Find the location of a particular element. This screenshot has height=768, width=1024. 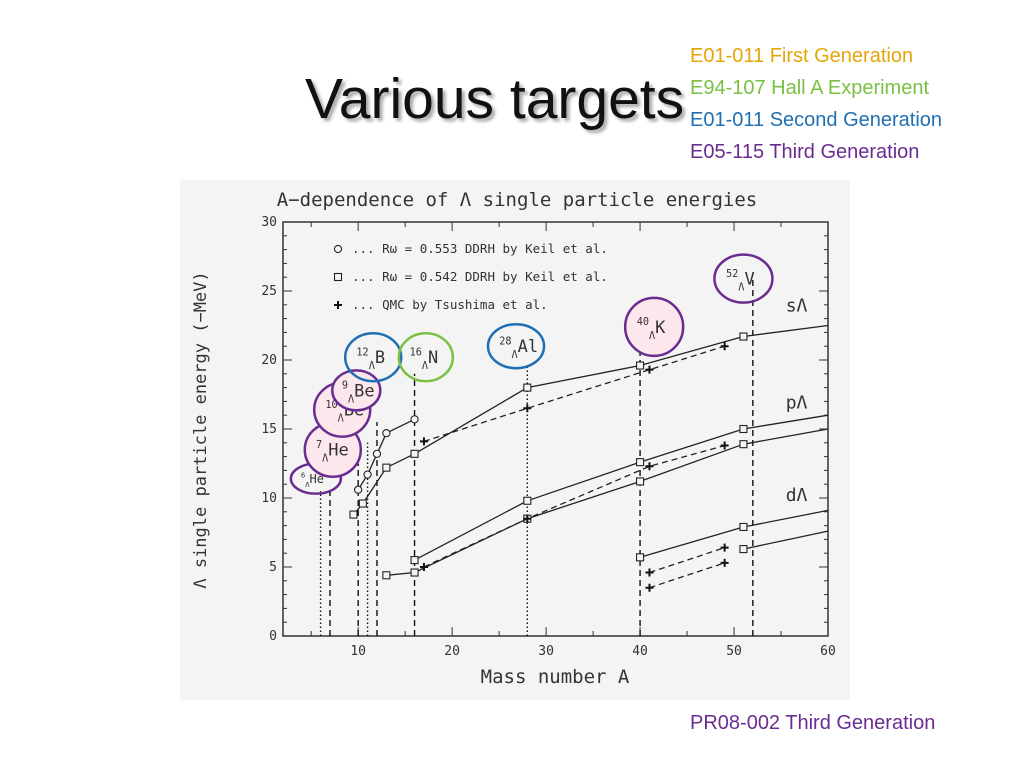

nucleus-label: 6ΛHe is located at coordinates (312, 479).